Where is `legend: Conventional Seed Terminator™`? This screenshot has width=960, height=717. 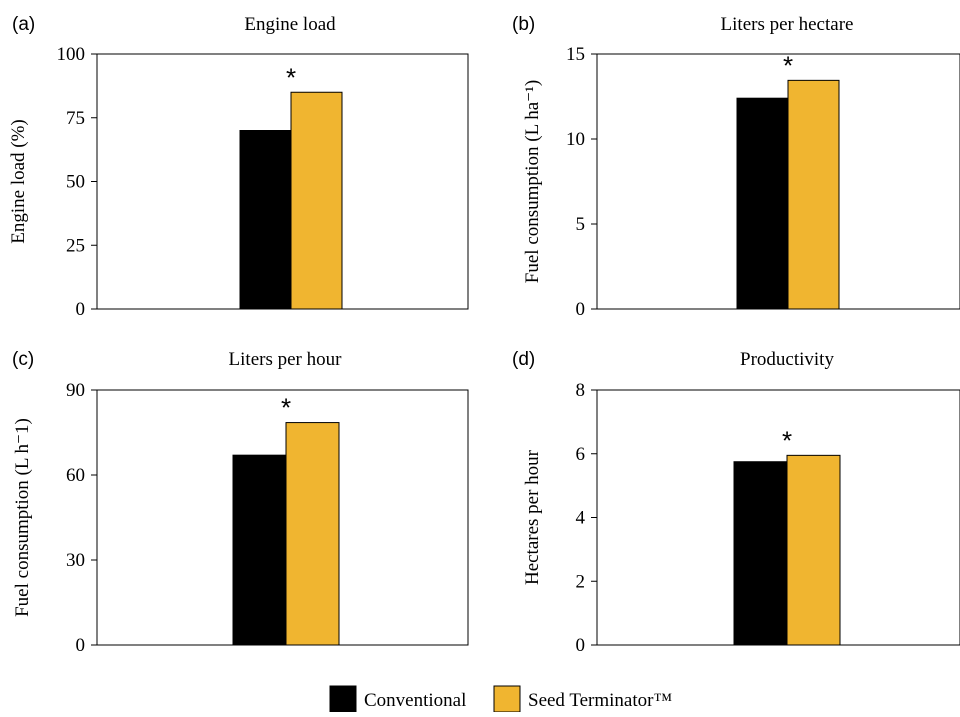
legend: Conventional Seed Terminator™ is located at coordinates (500, 699).